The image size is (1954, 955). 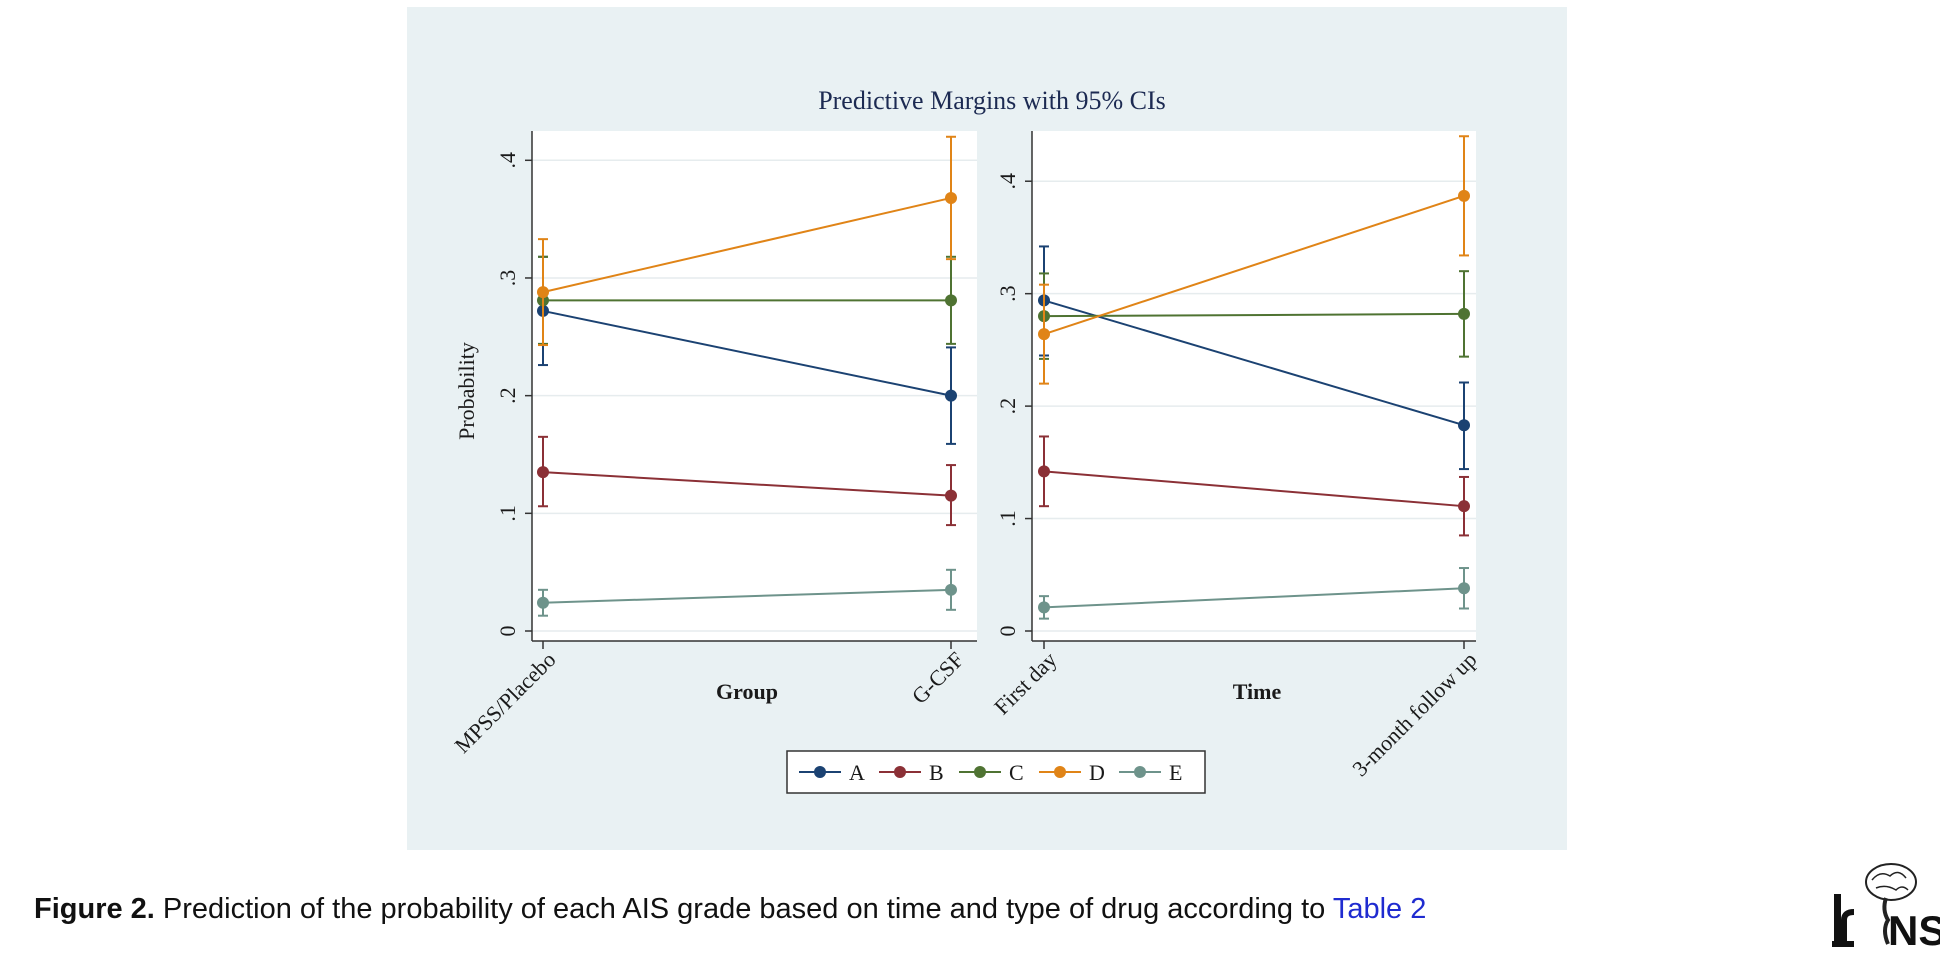 What do you see at coordinates (1379, 909) in the screenshot?
I see `table-link: Table 2` at bounding box center [1379, 909].